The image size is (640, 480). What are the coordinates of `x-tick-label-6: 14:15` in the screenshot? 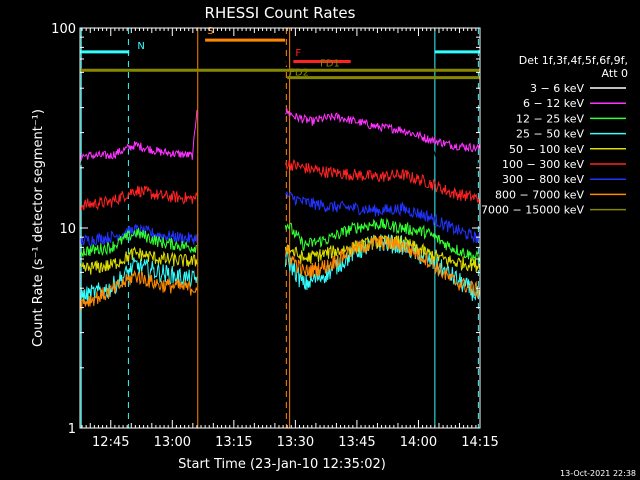 It's located at (479, 442).